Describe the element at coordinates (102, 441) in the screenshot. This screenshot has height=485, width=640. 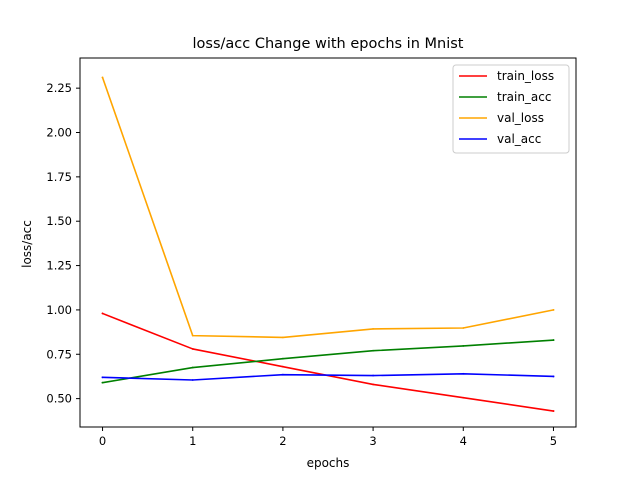
I see `x-tick-label: 0` at that location.